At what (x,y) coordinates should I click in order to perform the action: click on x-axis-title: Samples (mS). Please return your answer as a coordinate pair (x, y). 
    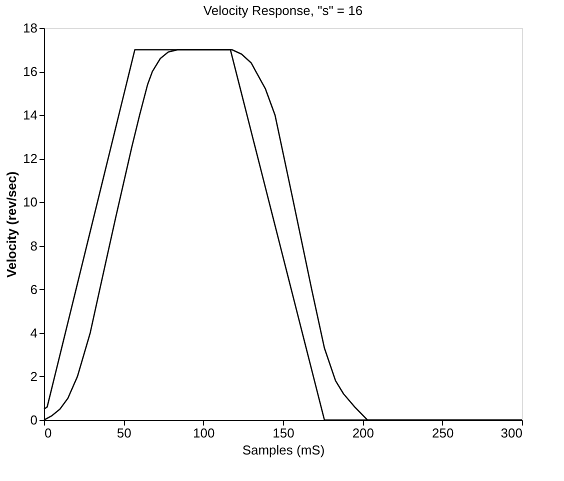
    Looking at the image, I should click on (283, 450).